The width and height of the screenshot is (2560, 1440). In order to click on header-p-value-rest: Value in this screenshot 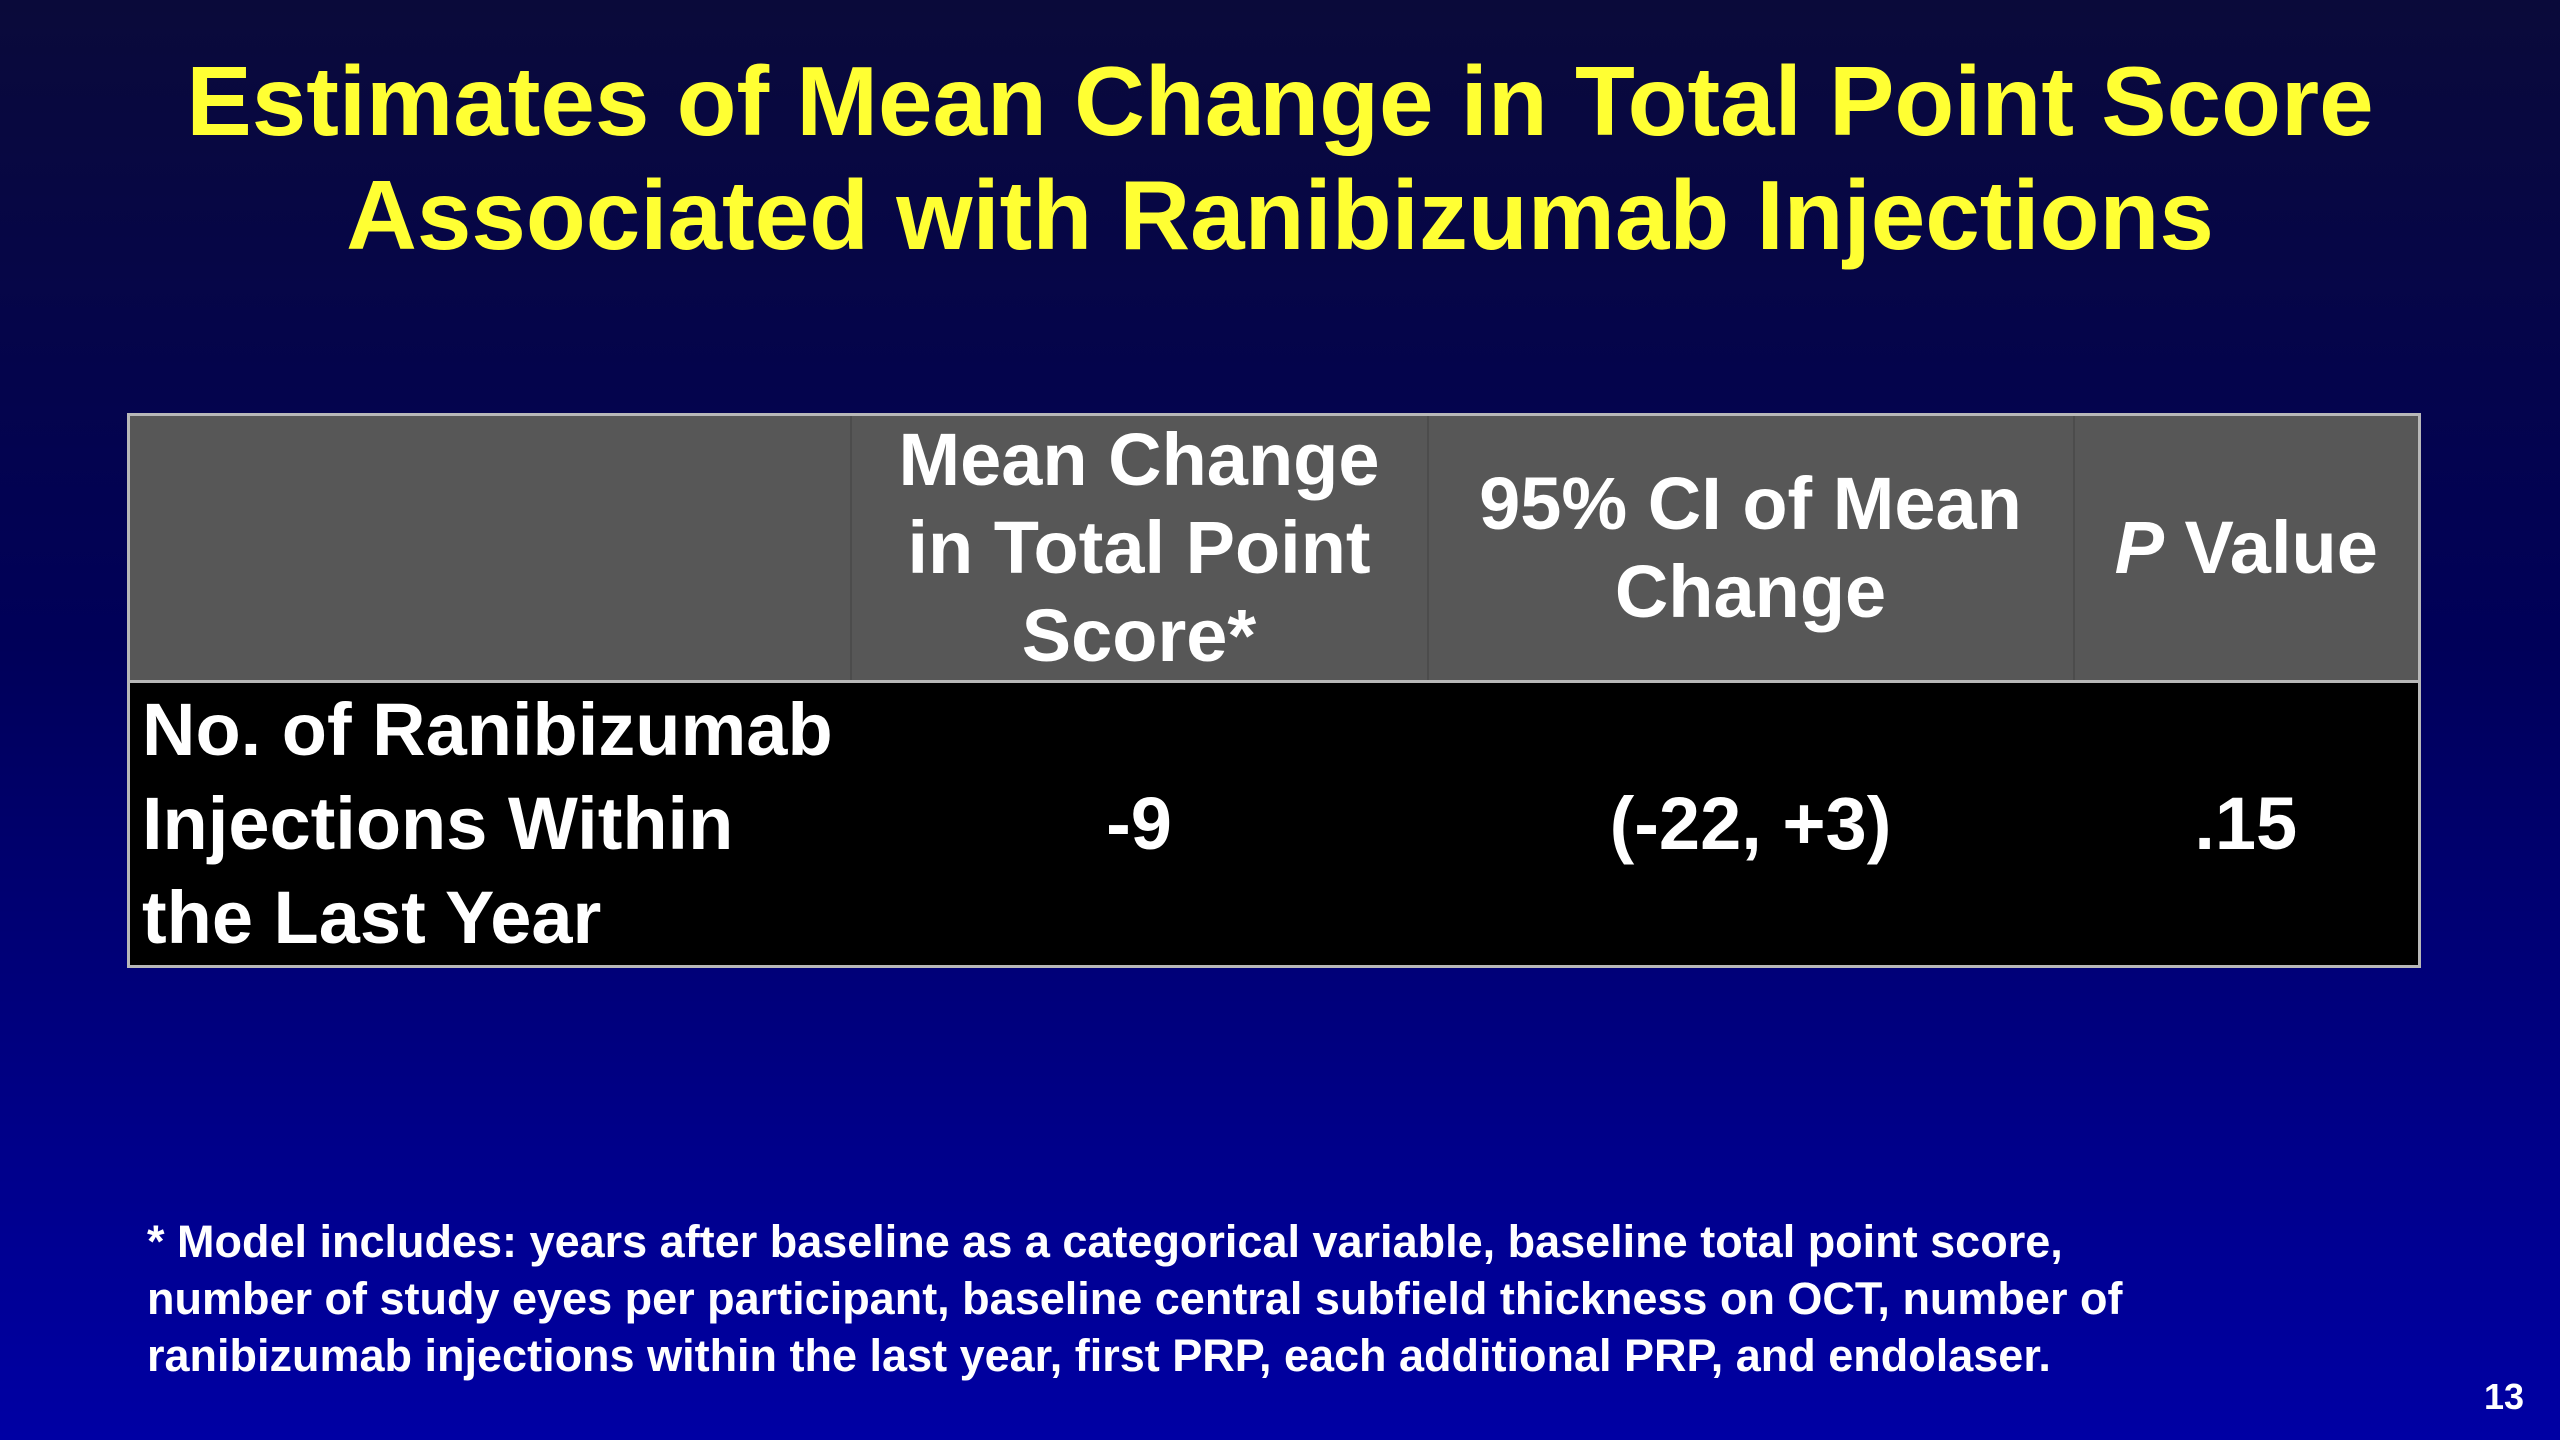, I will do `click(2270, 547)`.